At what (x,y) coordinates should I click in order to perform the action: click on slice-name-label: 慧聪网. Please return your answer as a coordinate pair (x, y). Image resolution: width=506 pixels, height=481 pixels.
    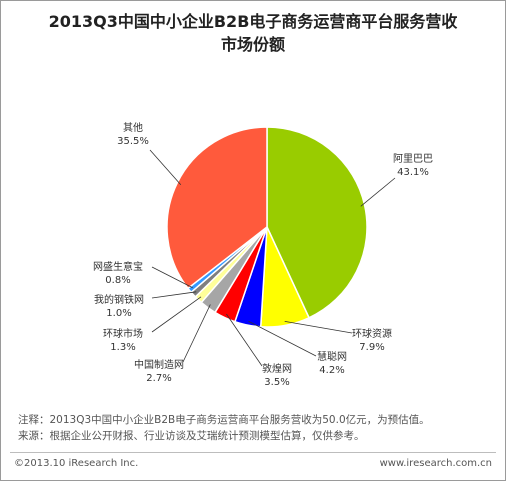
    Looking at the image, I should click on (332, 356).